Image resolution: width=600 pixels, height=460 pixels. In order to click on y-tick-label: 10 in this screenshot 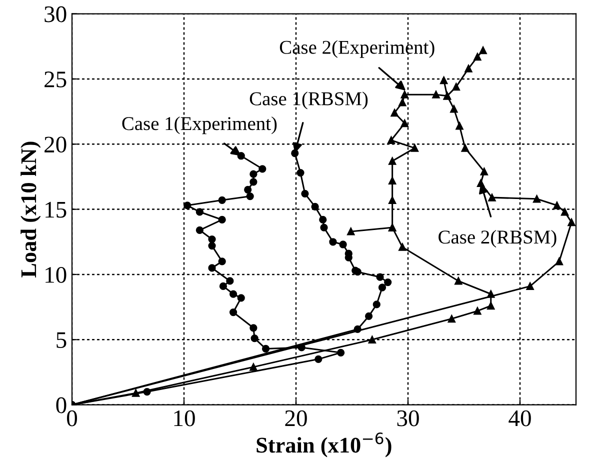, I will do `click(56, 274)`.